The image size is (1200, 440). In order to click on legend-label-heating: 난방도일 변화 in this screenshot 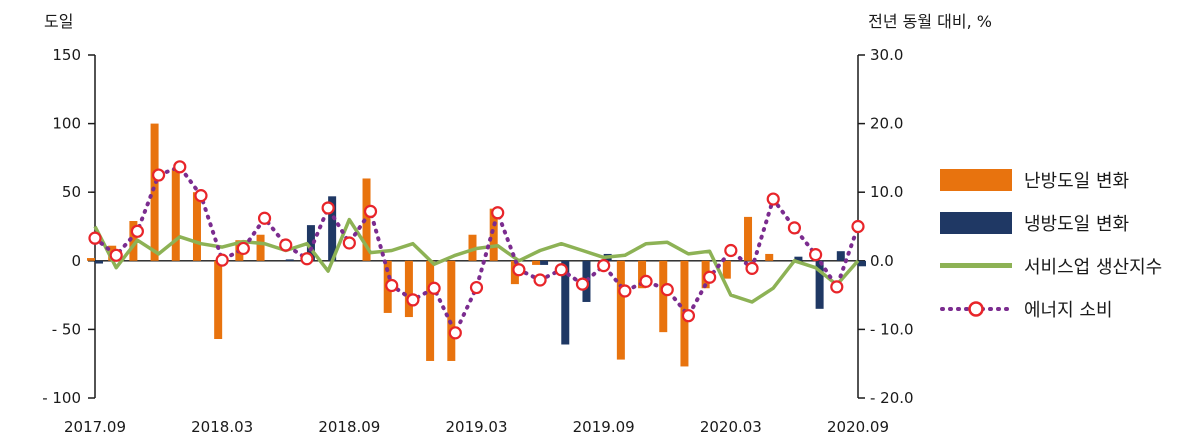, I will do `click(1077, 181)`.